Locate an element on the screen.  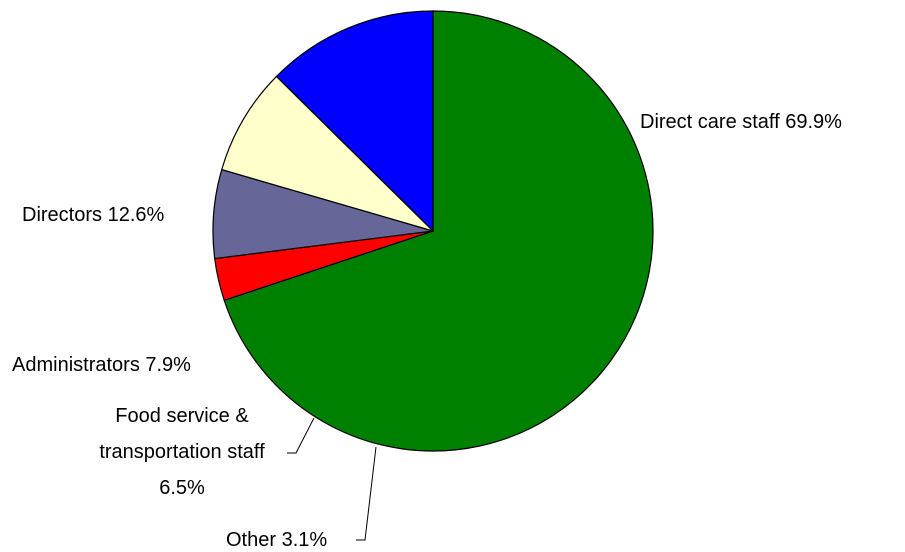
pie-slice-administrators is located at coordinates (327, 153).